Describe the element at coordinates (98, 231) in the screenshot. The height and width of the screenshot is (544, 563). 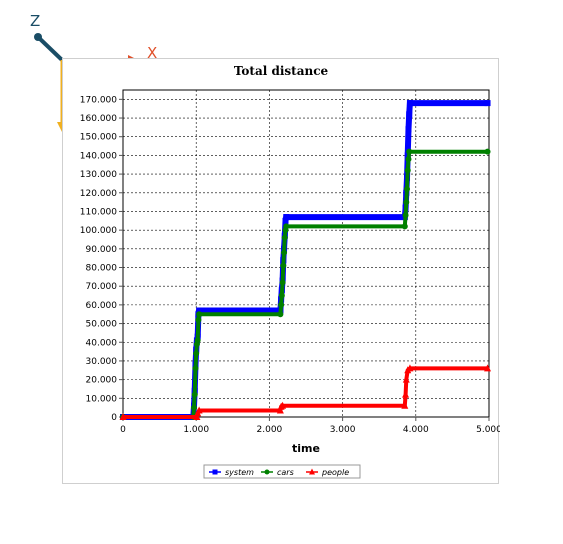
I see `y-tick-label: 100.000` at that location.